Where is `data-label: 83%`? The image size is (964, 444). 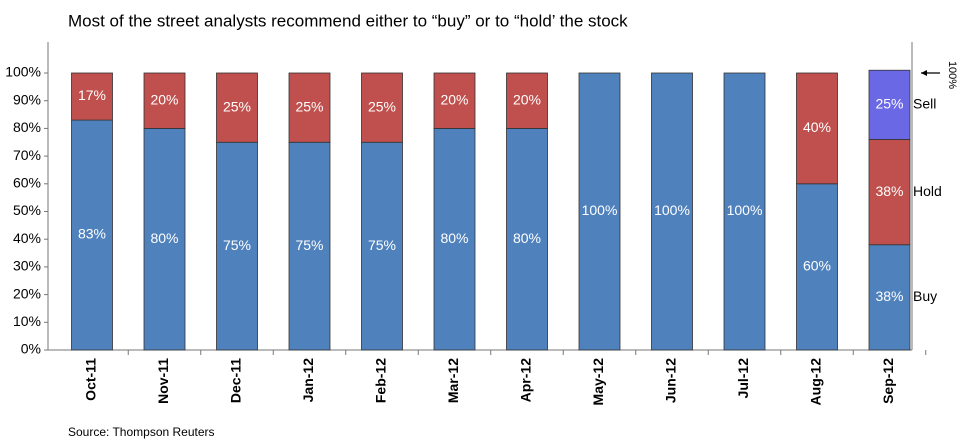
data-label: 83% is located at coordinates (92, 234).